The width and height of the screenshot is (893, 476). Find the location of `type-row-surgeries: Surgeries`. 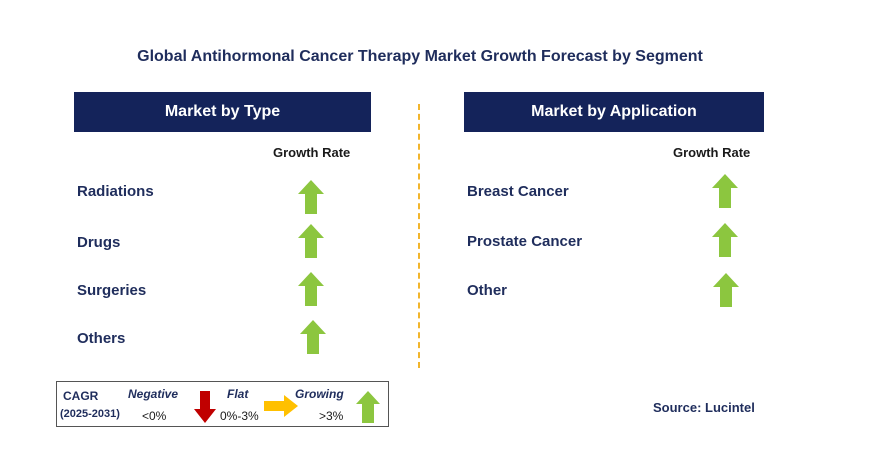

type-row-surgeries: Surgeries is located at coordinates (112, 290).